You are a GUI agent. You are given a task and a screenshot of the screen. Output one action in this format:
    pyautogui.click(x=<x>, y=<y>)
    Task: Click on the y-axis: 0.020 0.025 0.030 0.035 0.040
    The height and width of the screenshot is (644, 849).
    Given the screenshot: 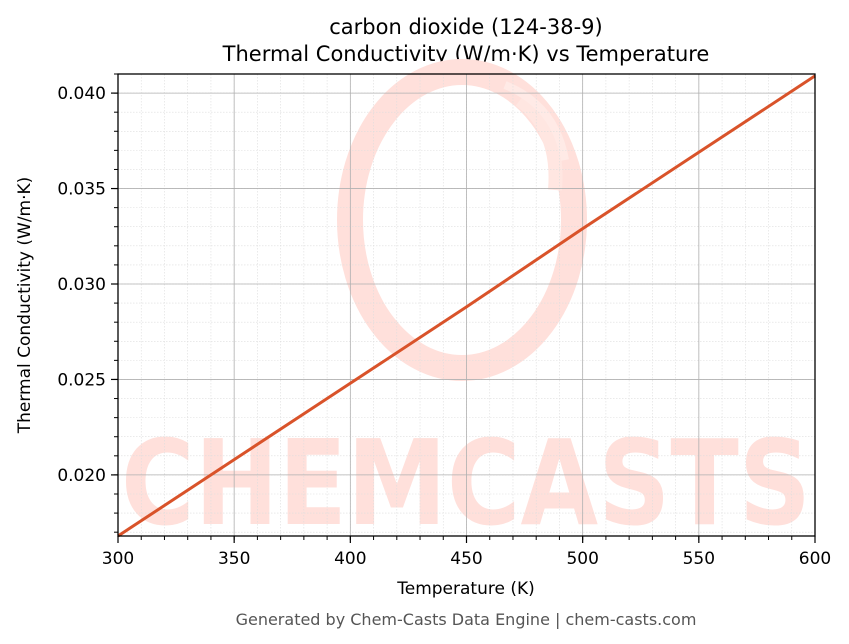 What is the action you would take?
    pyautogui.click(x=87, y=303)
    